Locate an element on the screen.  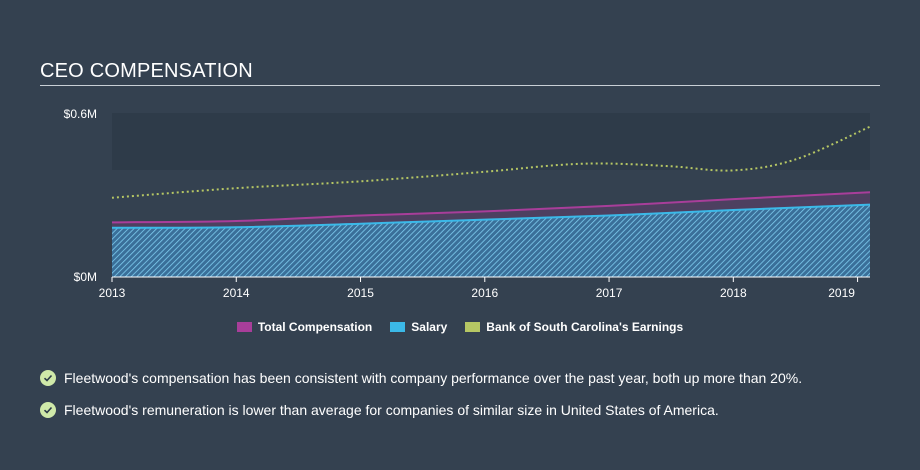
series-line-total-compensation is located at coordinates (491, 207).